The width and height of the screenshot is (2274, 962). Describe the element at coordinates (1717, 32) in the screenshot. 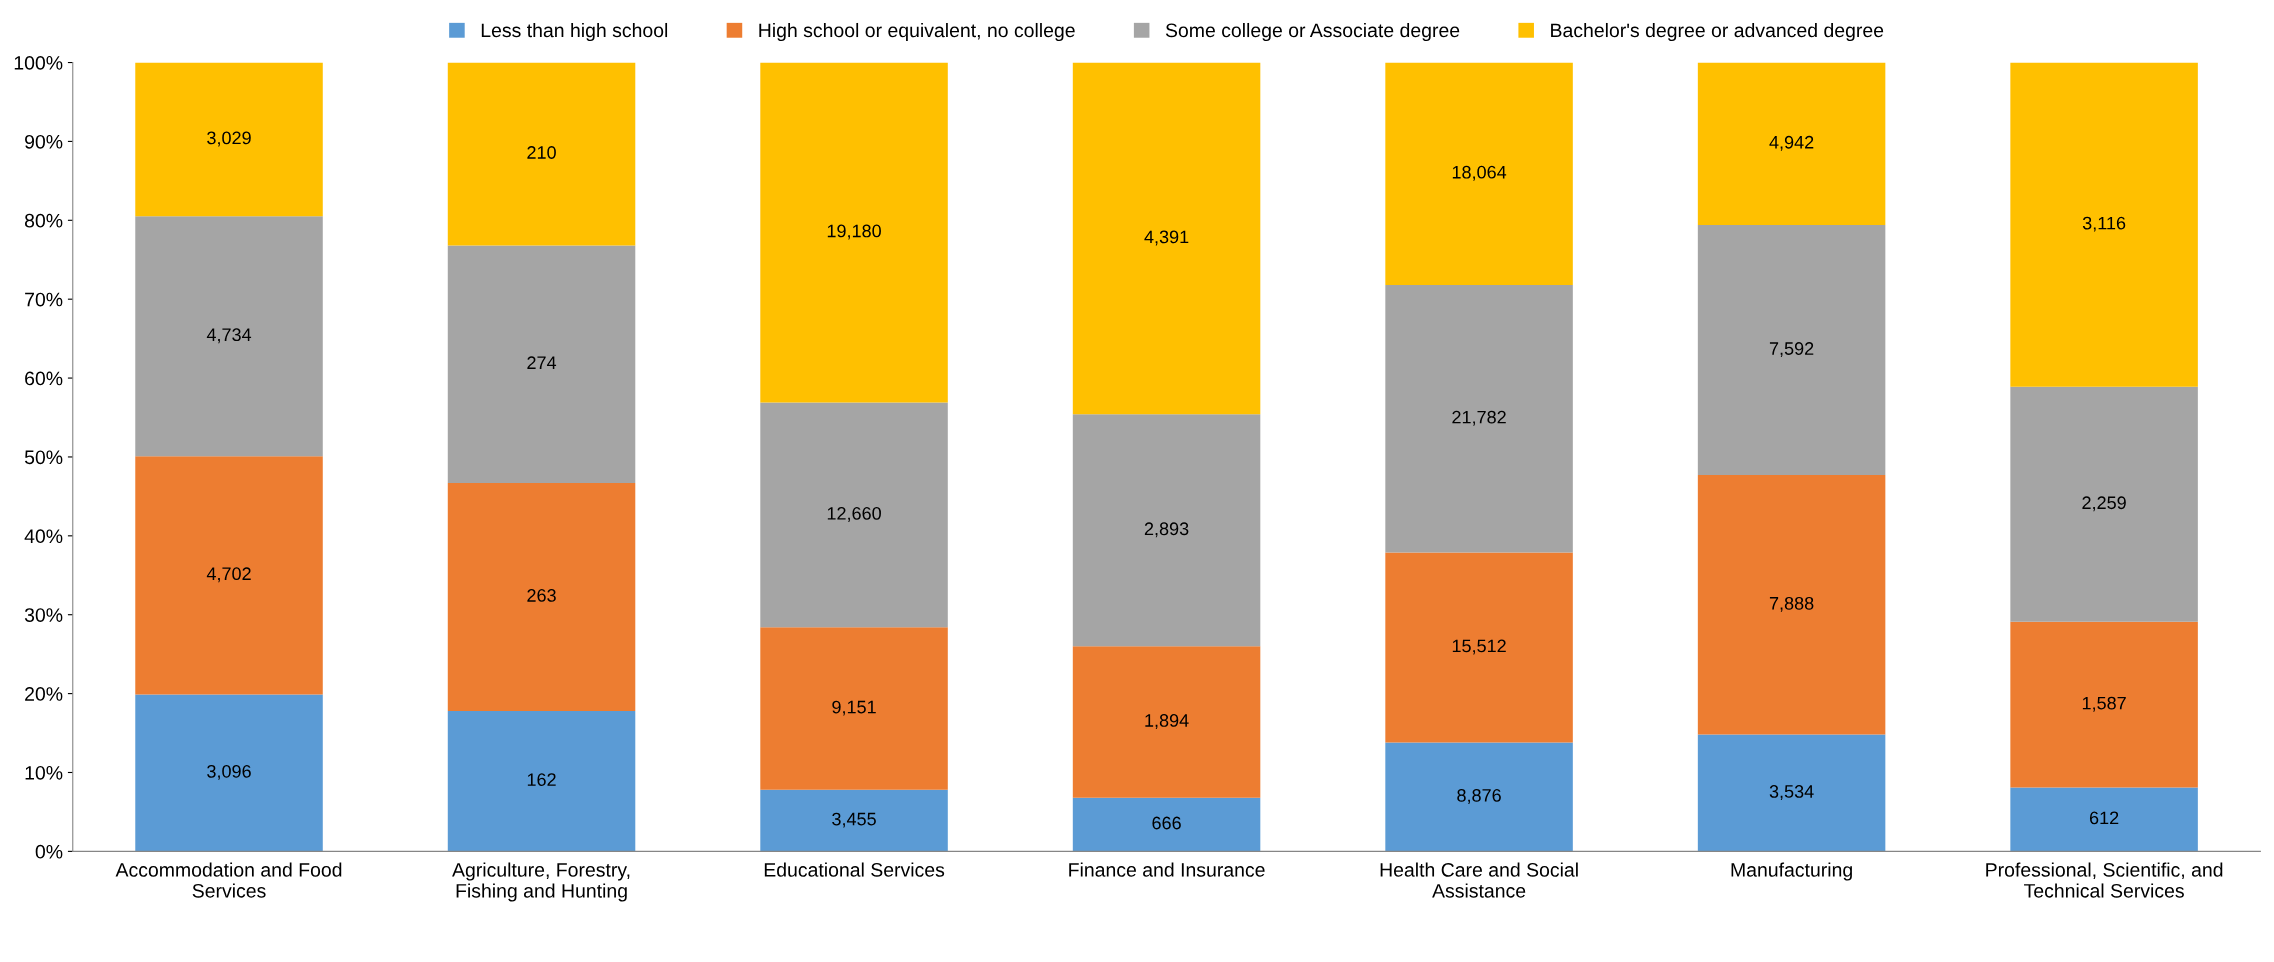

I see `legend-label: Bachelor's degree or advanced degree` at that location.